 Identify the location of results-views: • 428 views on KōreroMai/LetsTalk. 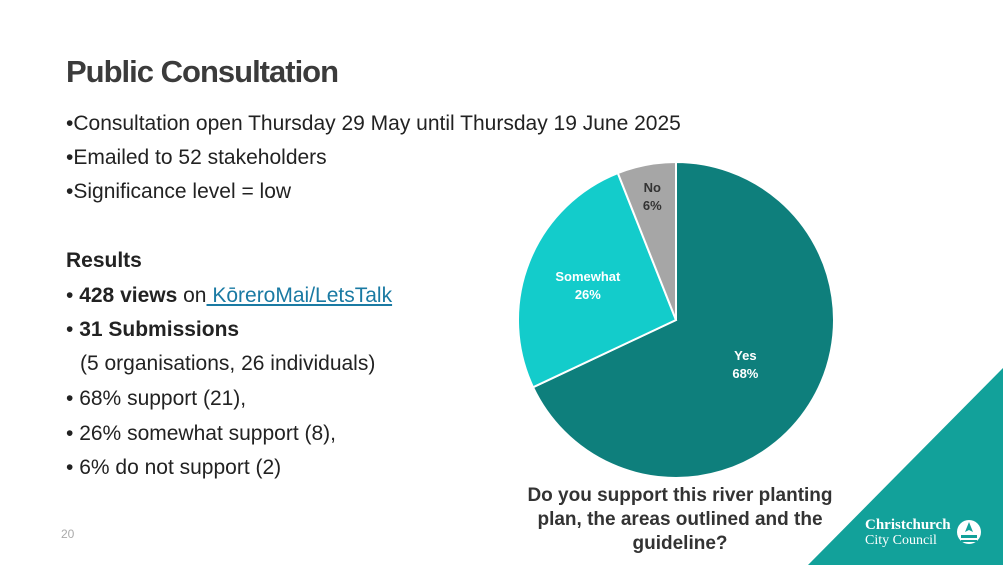
(229, 296).